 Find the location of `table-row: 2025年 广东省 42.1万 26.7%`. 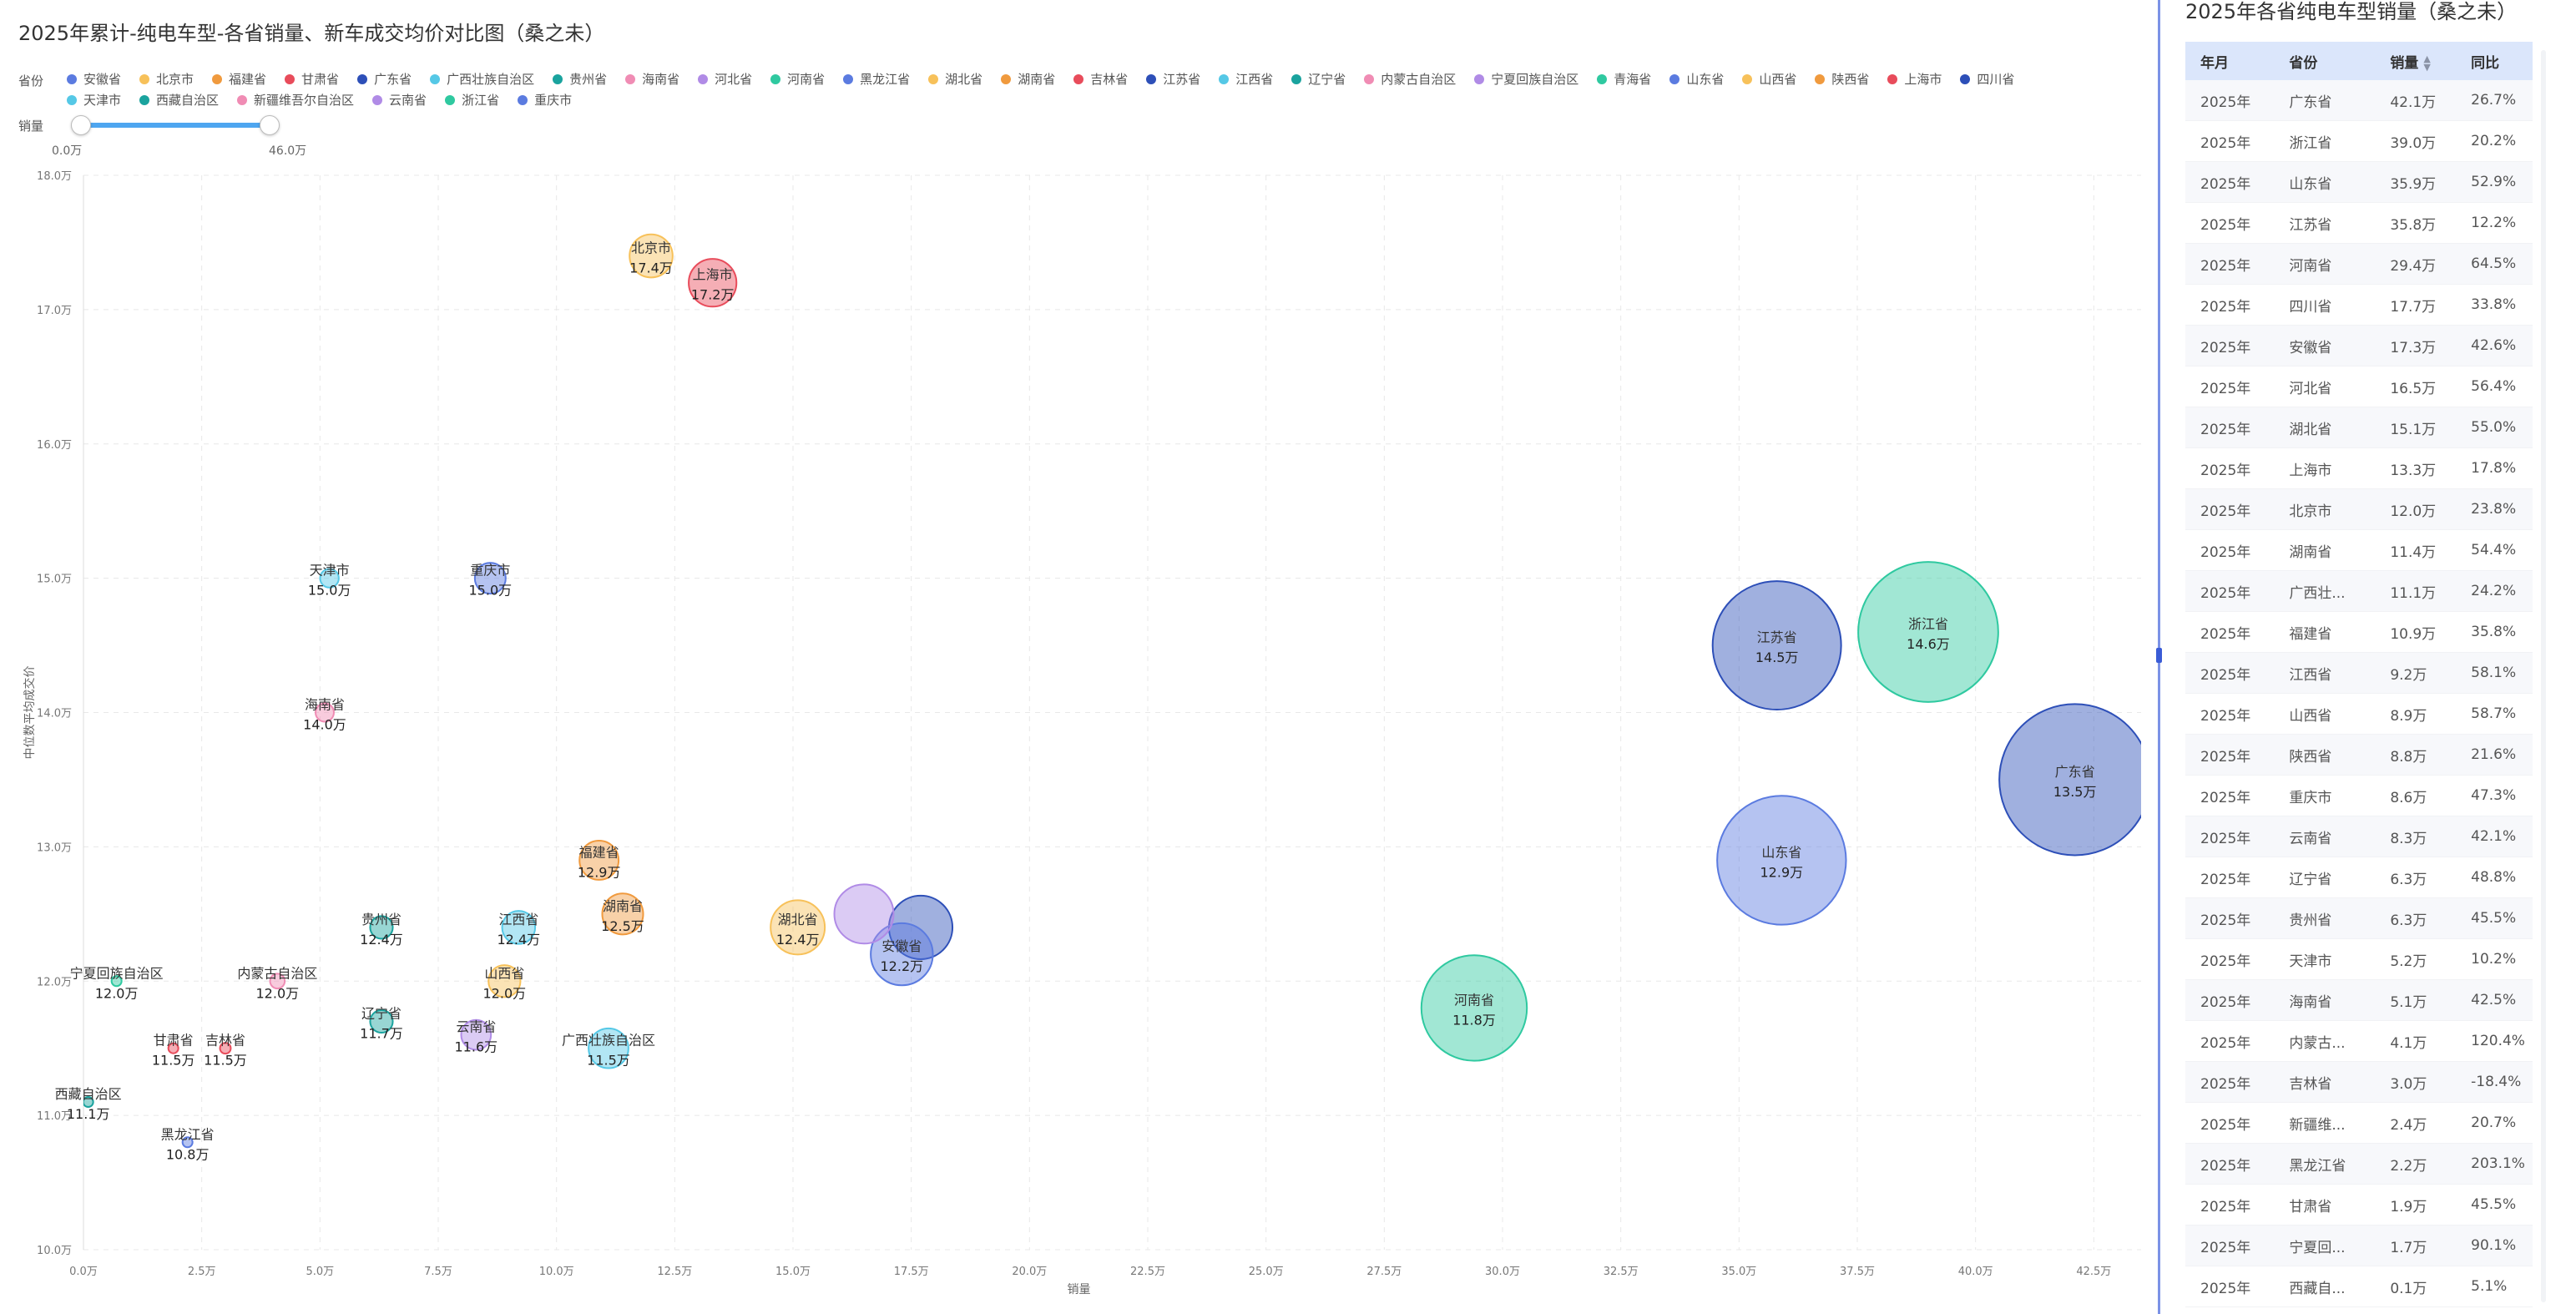

table-row: 2025年 广东省 42.1万 26.7% is located at coordinates (2359, 101).